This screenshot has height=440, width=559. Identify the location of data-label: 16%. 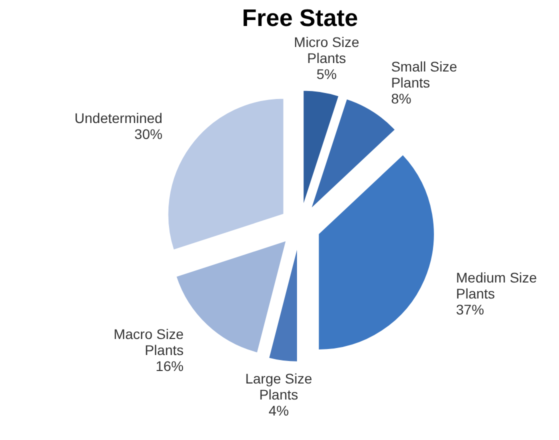
(170, 366).